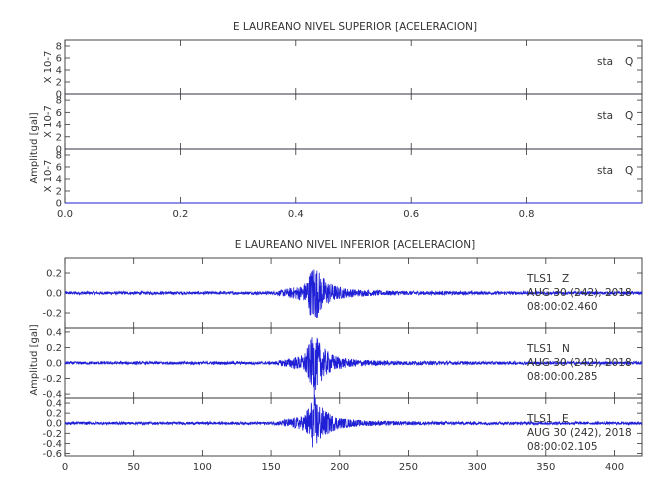 The height and width of the screenshot is (500, 650). Describe the element at coordinates (545, 467) in the screenshot. I see `x-tick-label: 350` at that location.